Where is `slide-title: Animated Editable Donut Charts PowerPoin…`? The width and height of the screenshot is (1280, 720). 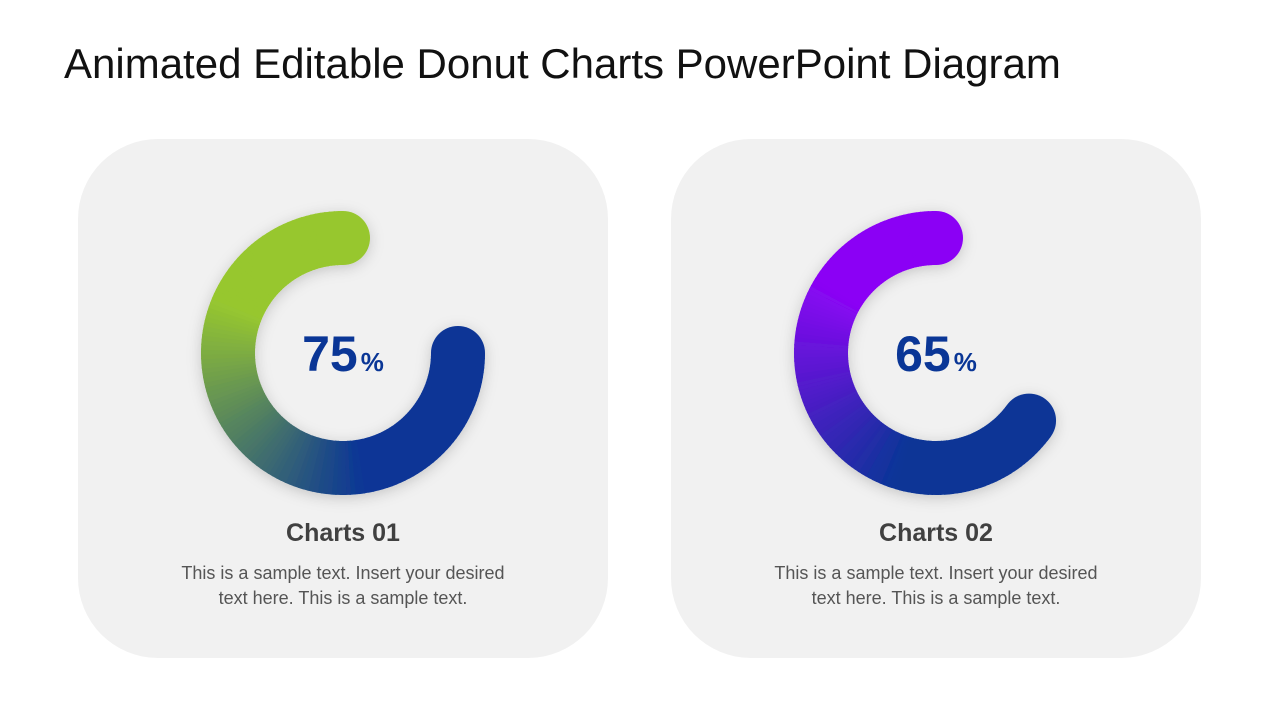
slide-title: Animated Editable Donut Charts PowerPoin… is located at coordinates (562, 63).